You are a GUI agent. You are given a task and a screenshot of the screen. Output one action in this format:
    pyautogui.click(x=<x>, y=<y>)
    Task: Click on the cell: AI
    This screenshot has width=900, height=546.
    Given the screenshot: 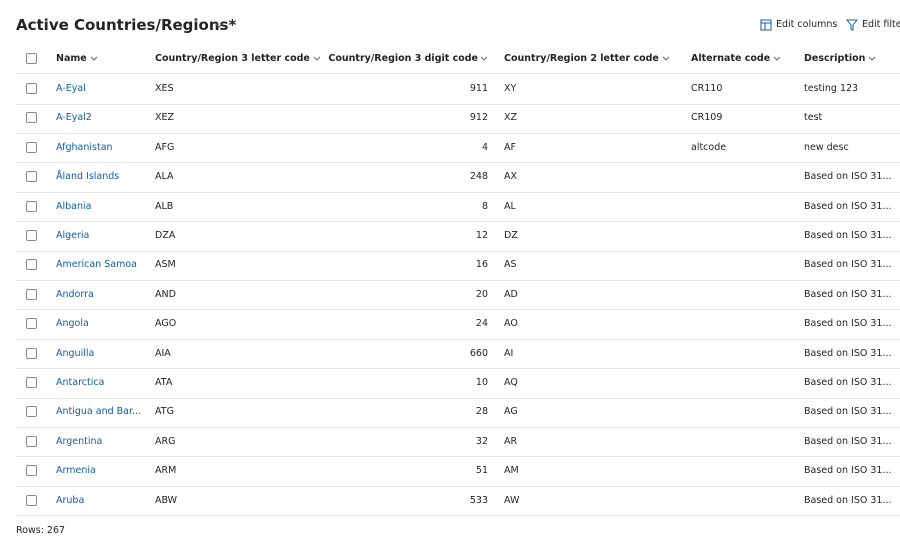 What is the action you would take?
    pyautogui.click(x=509, y=353)
    